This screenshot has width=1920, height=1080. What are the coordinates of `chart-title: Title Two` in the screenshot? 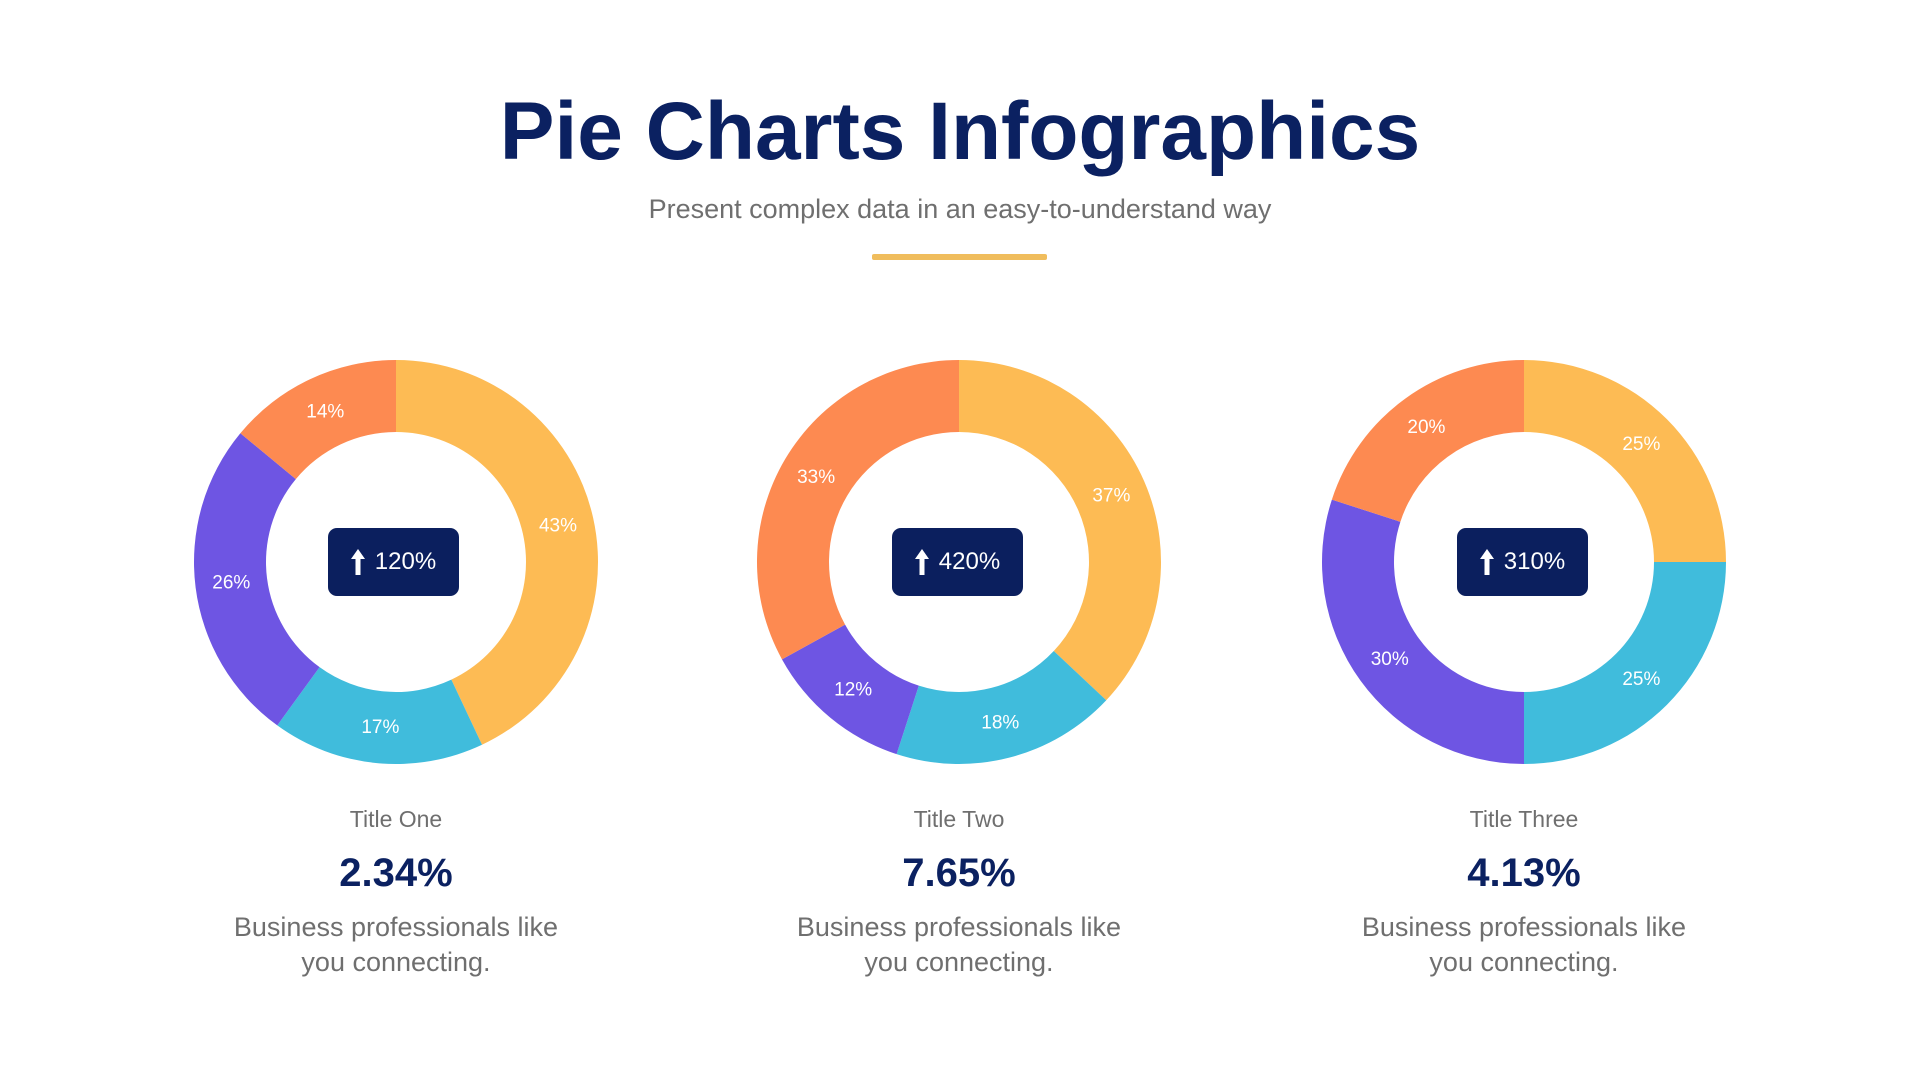 It's located at (959, 819).